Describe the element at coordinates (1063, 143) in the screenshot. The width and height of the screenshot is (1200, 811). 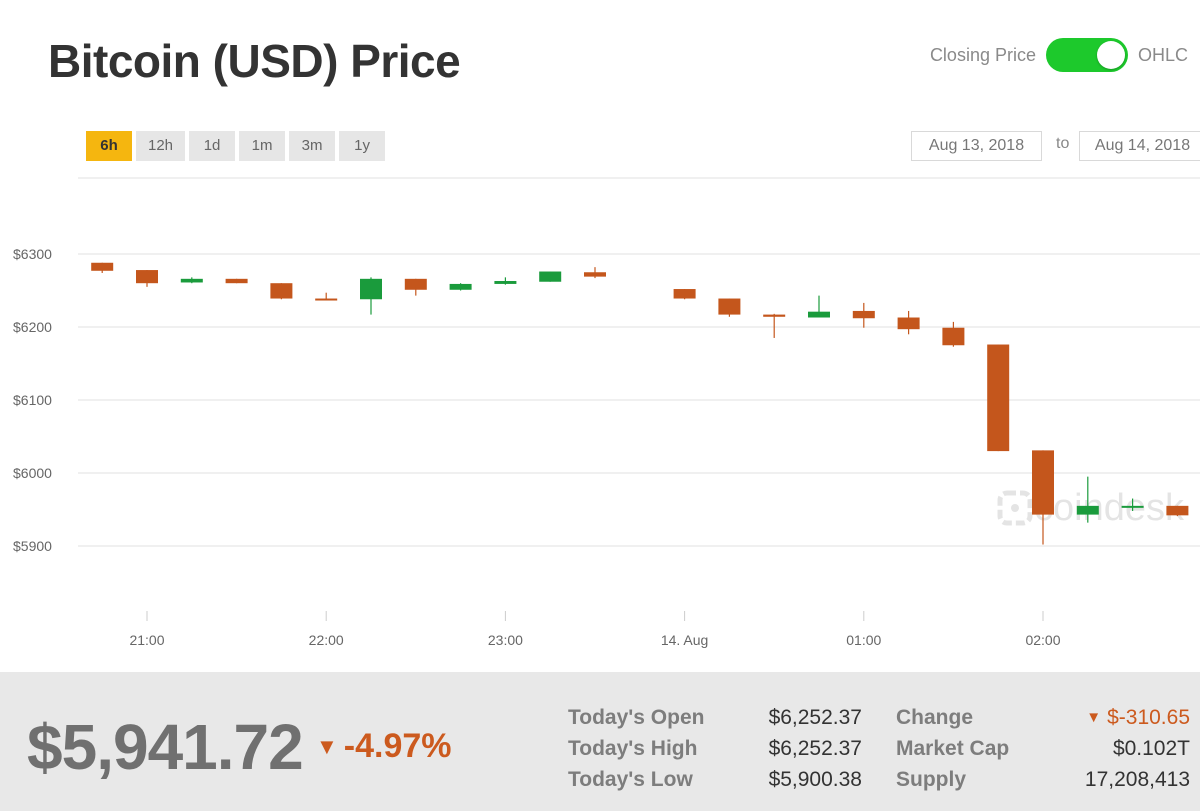
I see `date-range-separator: to` at that location.